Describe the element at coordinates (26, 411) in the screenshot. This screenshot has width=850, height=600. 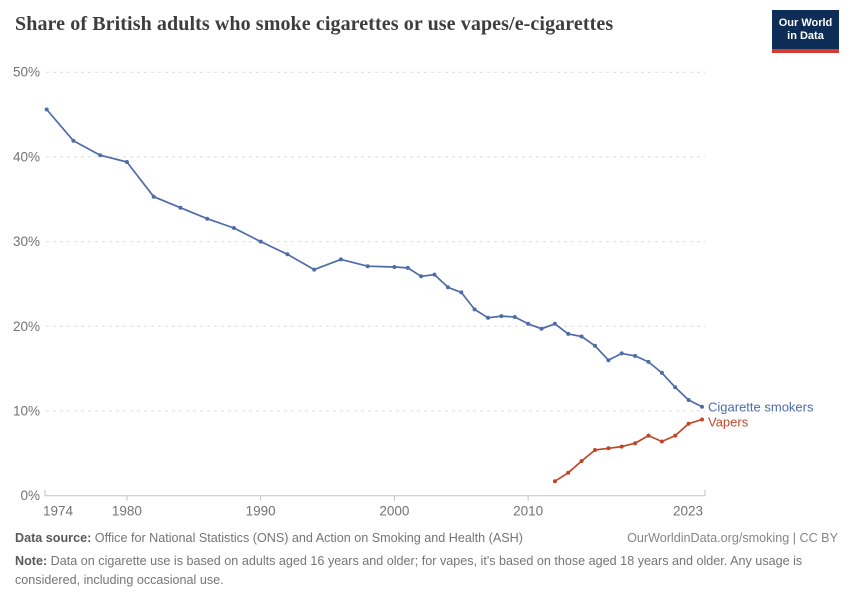
I see `y-axis-label: 10%` at that location.